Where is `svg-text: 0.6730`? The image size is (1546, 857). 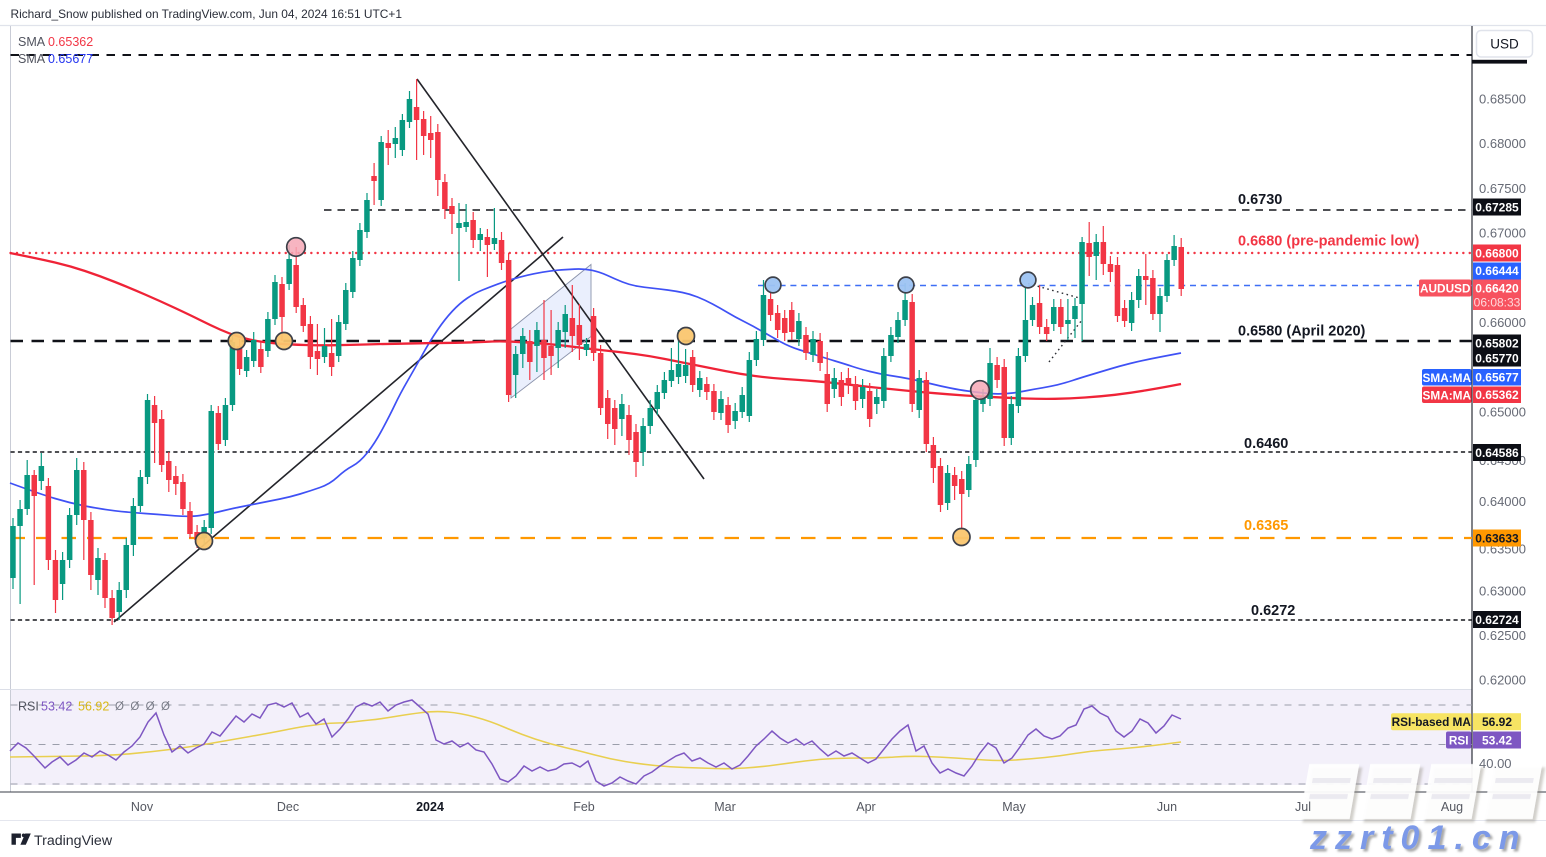 svg-text: 0.6730 is located at coordinates (1260, 200).